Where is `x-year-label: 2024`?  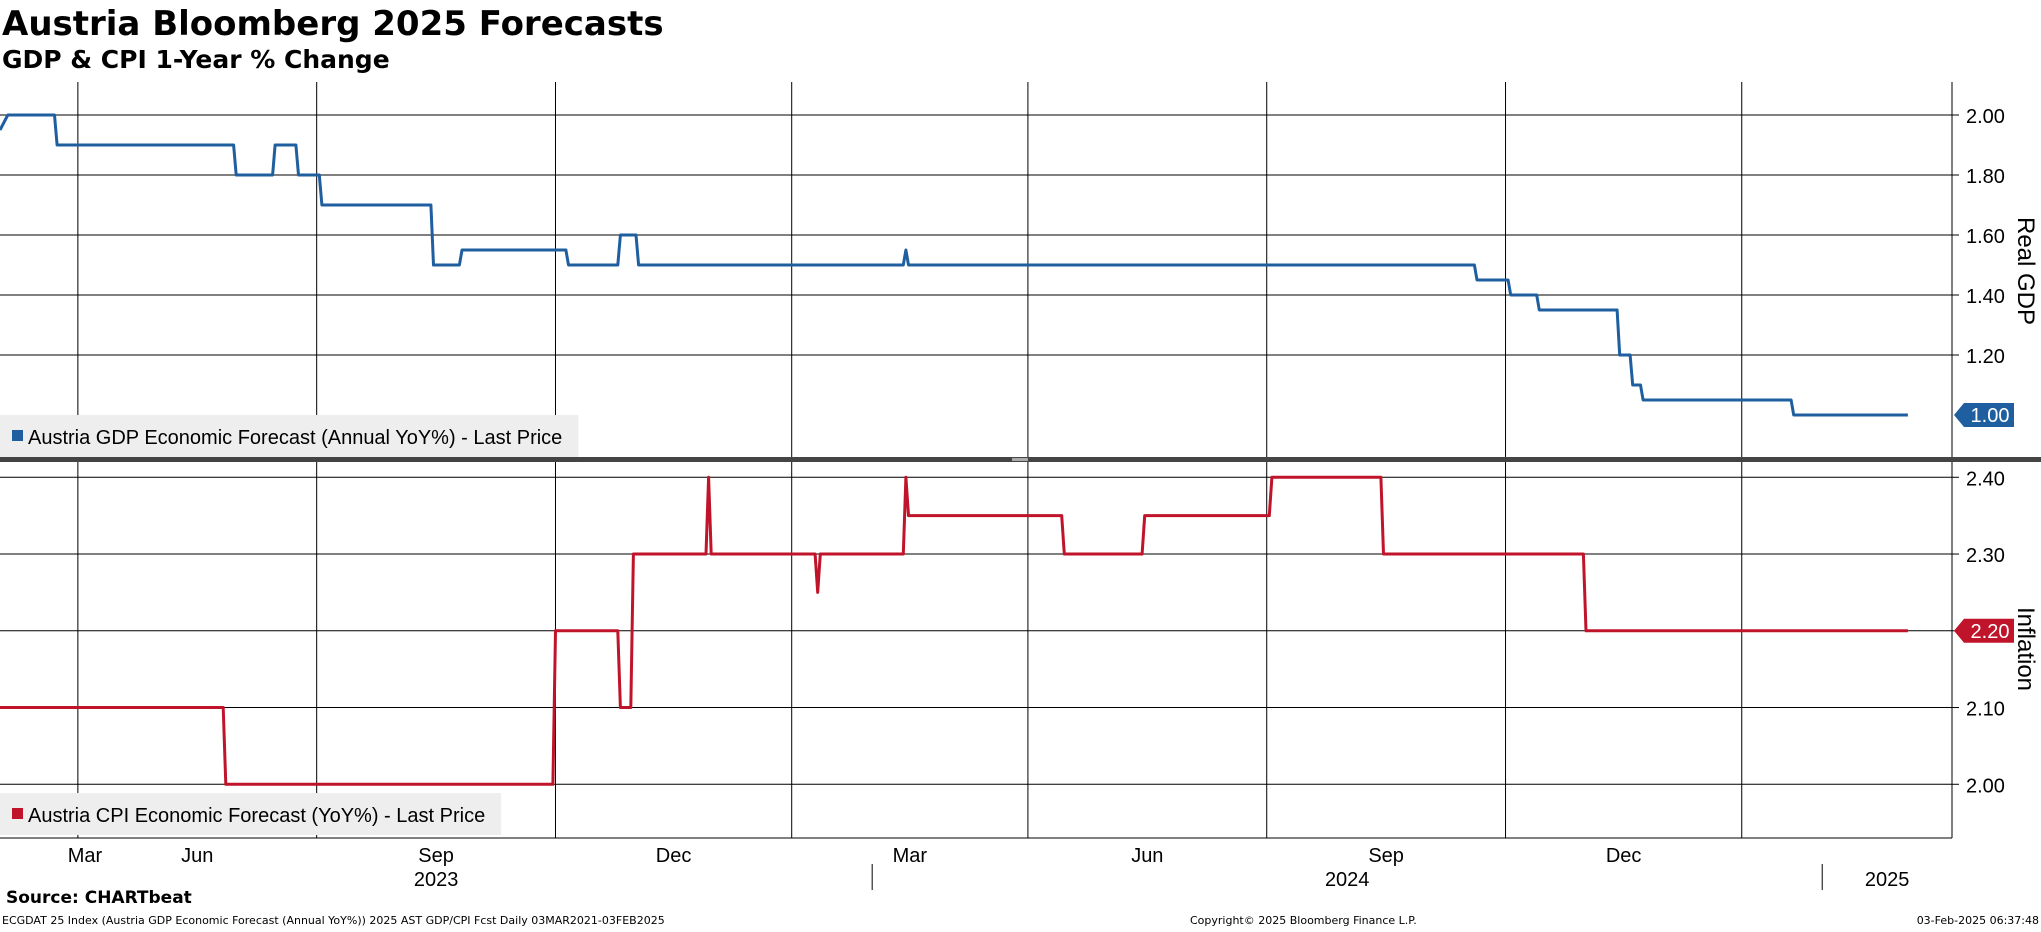 x-year-label: 2024 is located at coordinates (1347, 879).